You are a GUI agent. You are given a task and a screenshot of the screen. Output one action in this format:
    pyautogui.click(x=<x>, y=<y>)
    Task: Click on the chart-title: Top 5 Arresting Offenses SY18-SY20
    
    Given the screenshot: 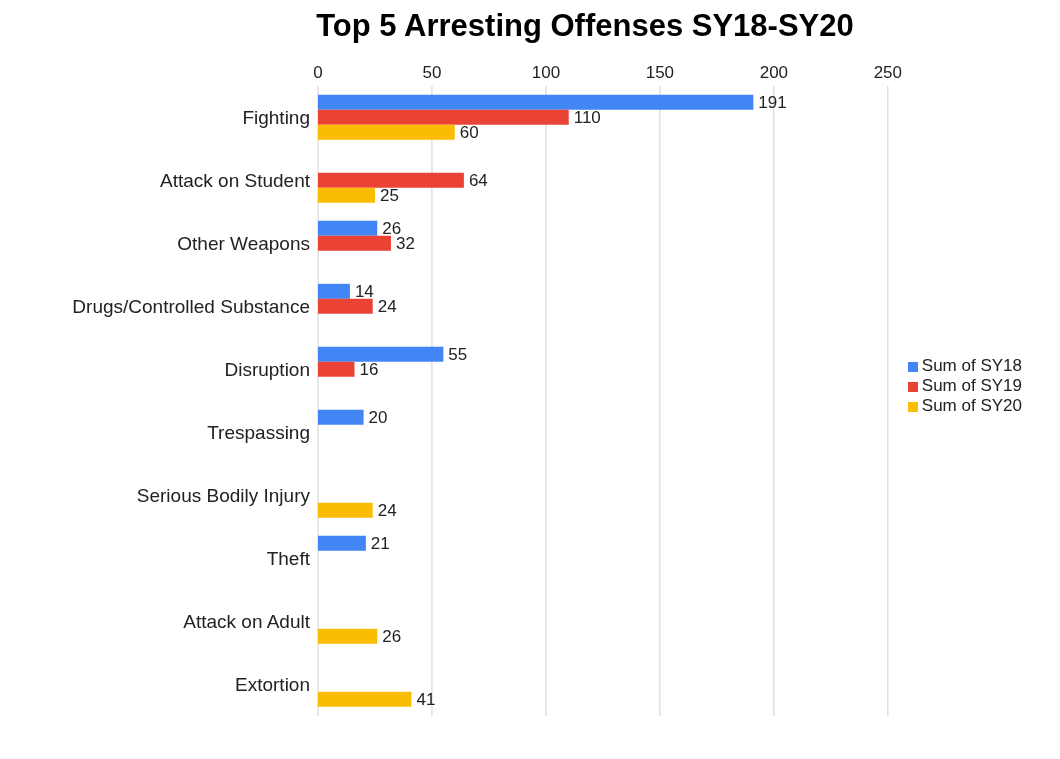 What is the action you would take?
    pyautogui.click(x=585, y=26)
    